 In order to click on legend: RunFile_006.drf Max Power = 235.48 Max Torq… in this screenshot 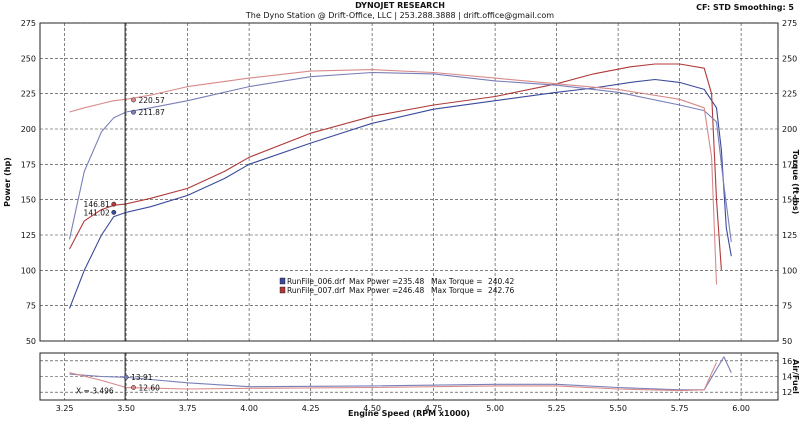, I will do `click(396, 286)`.